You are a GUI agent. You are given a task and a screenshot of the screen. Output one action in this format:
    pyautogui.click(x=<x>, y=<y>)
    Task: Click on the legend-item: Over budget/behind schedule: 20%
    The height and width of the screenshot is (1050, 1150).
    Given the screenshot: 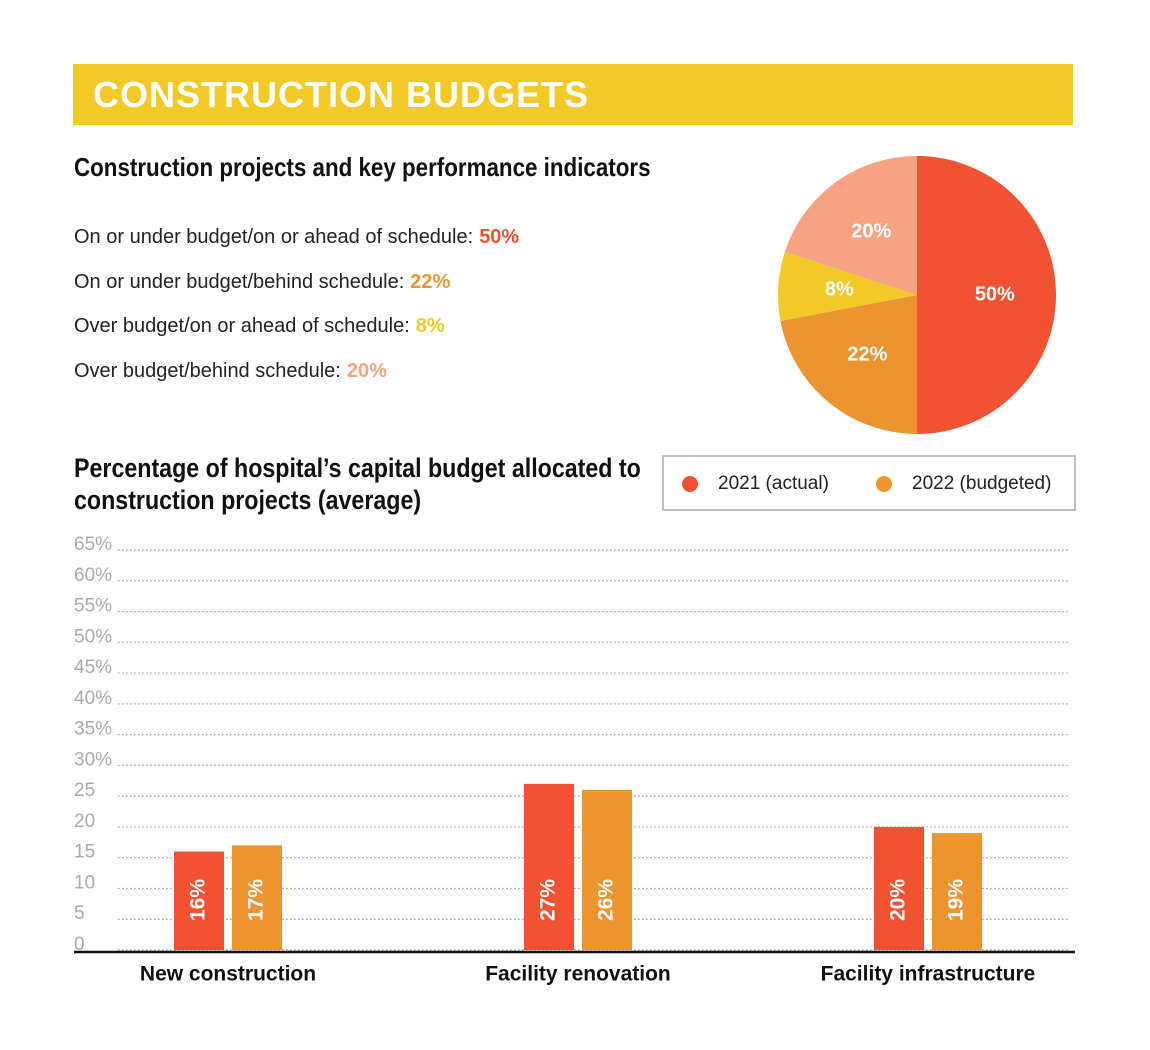 What is the action you would take?
    pyautogui.click(x=296, y=382)
    